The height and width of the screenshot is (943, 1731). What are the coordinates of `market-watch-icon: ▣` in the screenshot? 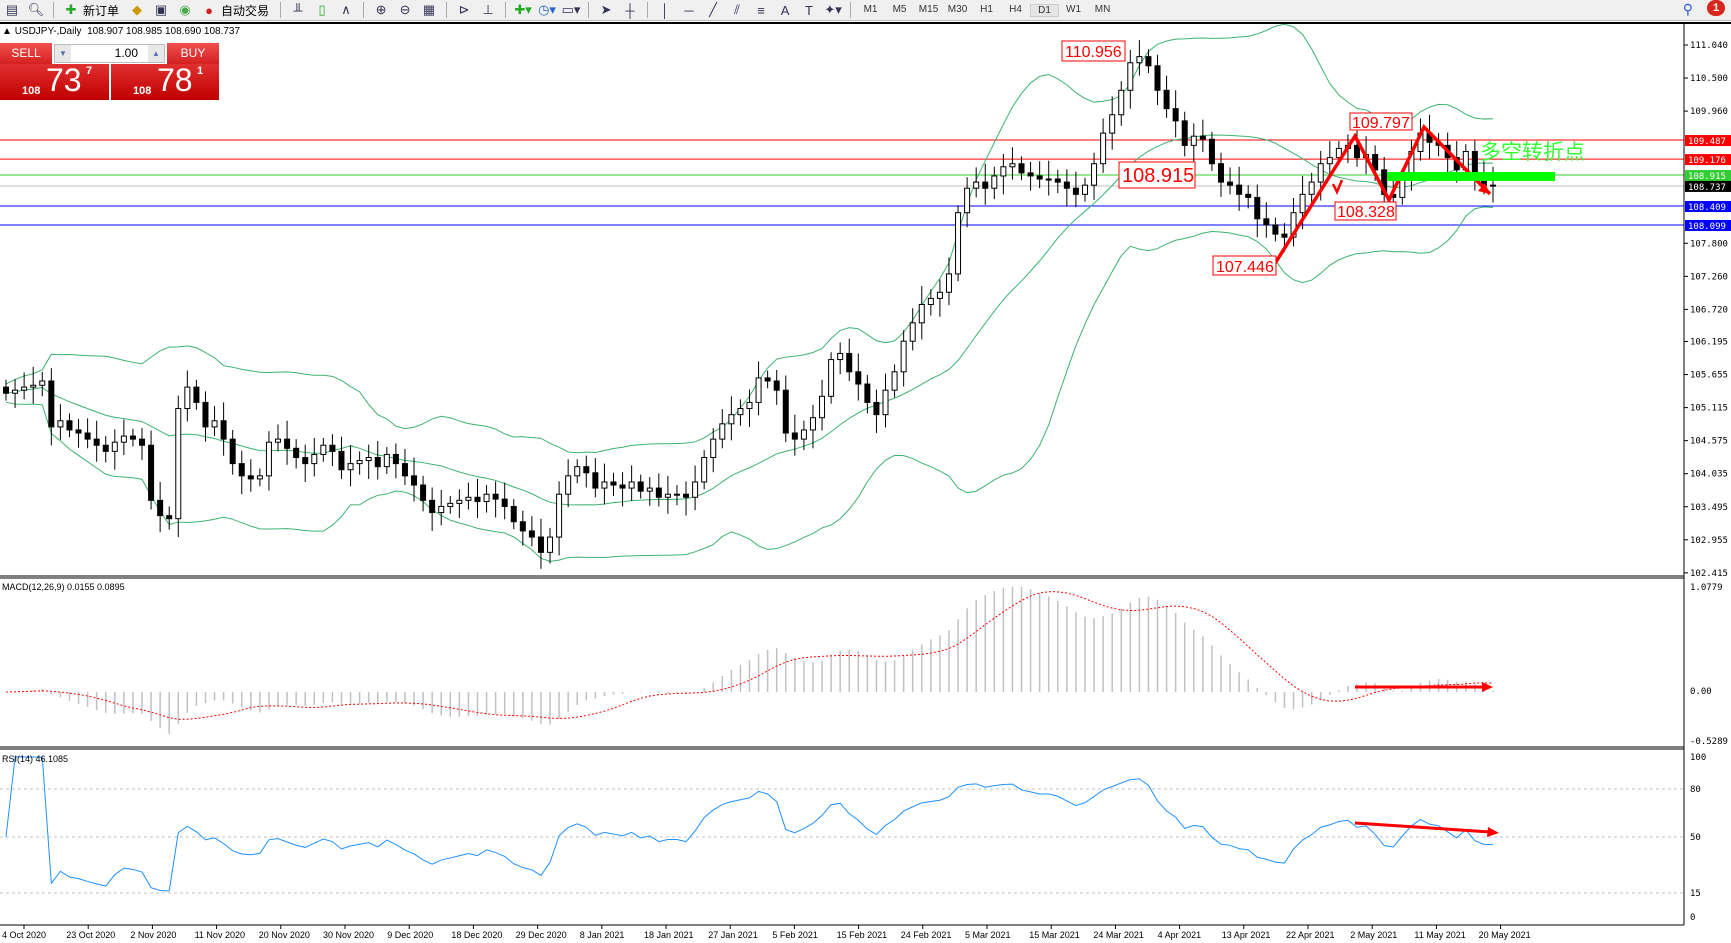 It's located at (161, 9).